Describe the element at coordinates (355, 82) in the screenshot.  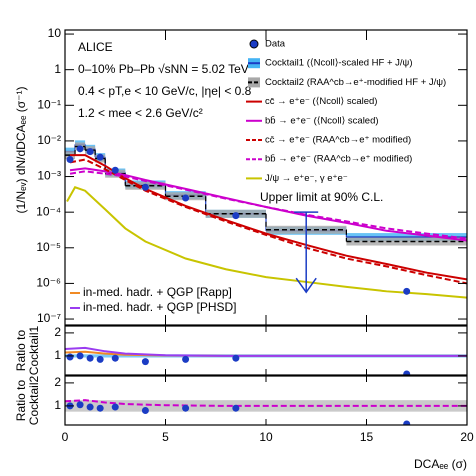
I see `legend-label: Cocktail2 (RAA^cb→e⁺-modified HF + J/ψ)` at that location.